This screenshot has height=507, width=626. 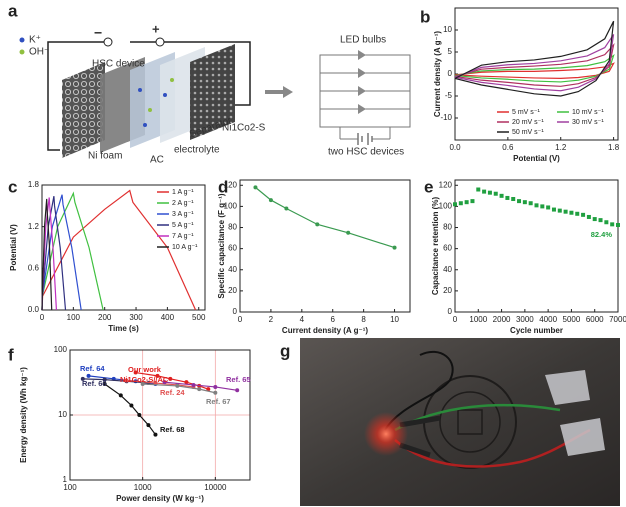 I want to click on device, so click(x=567, y=387).